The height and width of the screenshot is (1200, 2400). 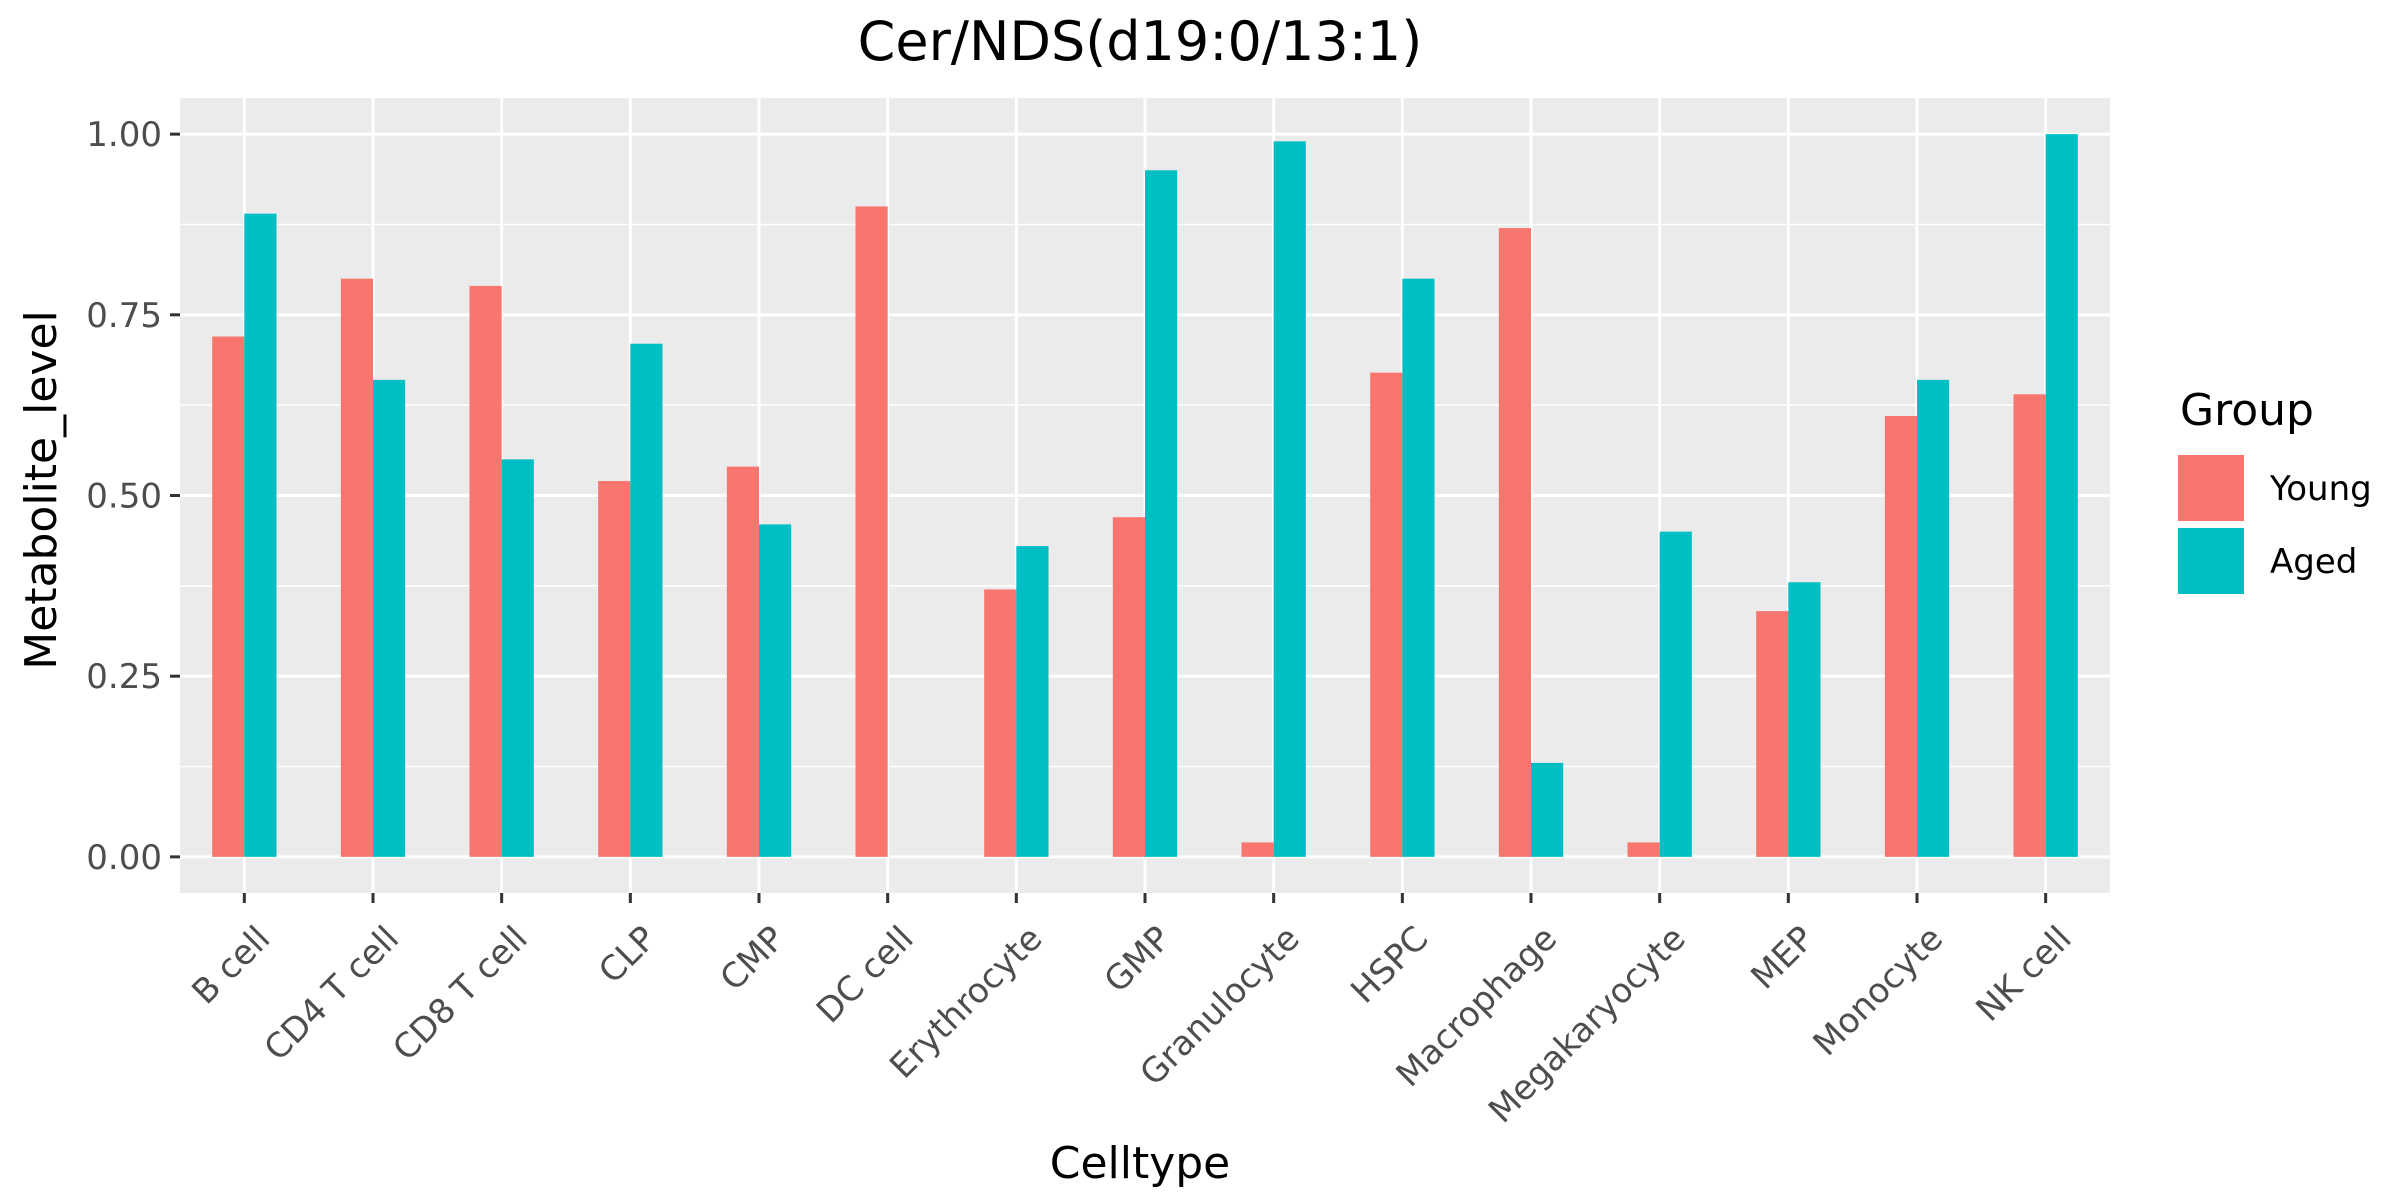 What do you see at coordinates (124, 316) in the screenshot?
I see `y-tick-label: 0.75` at bounding box center [124, 316].